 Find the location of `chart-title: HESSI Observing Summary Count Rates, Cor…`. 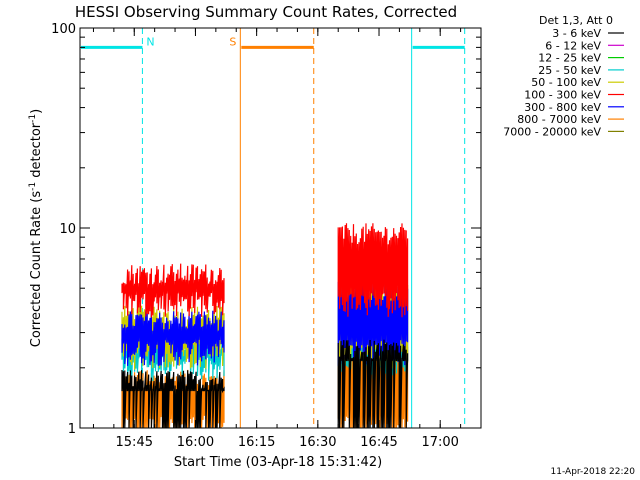

chart-title: HESSI Observing Summary Count Rates, Cor… is located at coordinates (266, 12).